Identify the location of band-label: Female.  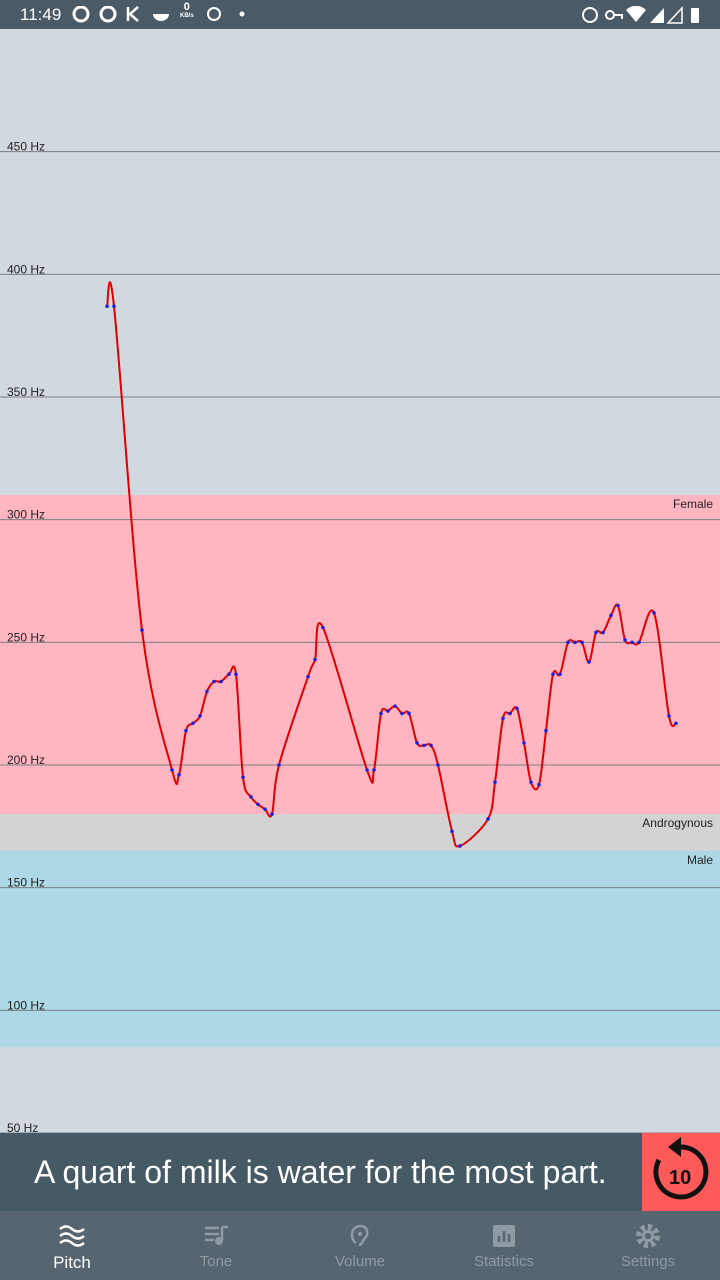
(693, 504).